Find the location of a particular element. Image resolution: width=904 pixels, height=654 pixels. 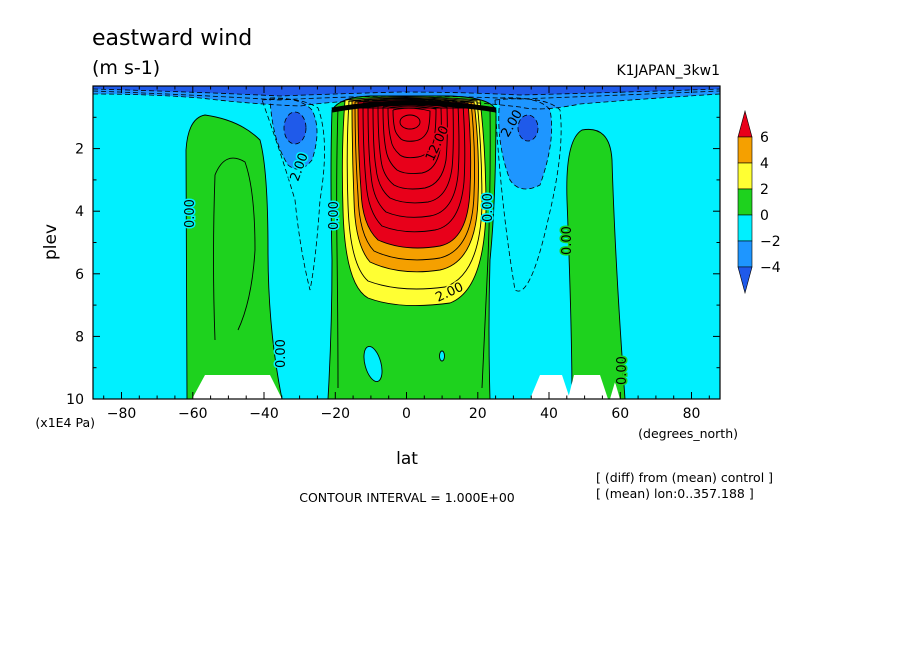

colorbar-tick-label: 4 is located at coordinates (764, 164).